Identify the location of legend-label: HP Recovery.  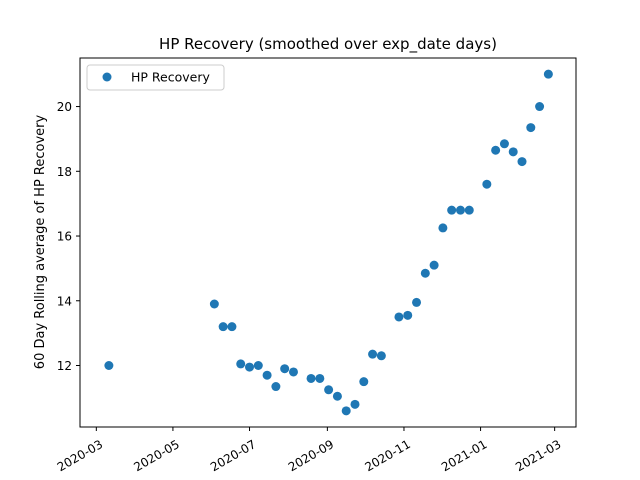
(170, 77).